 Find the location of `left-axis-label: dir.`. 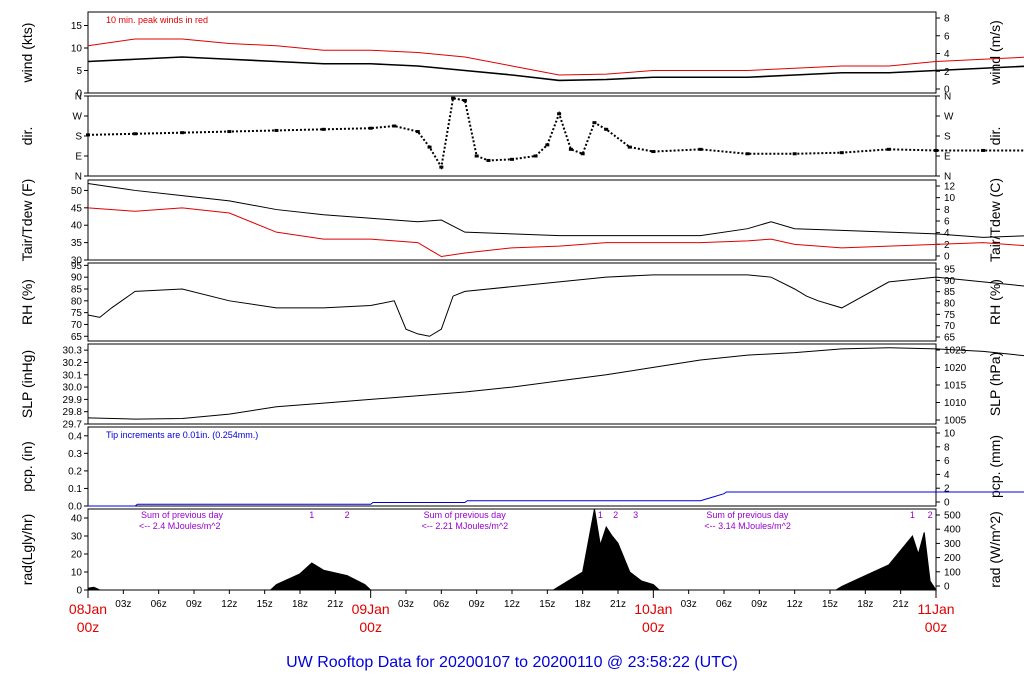

left-axis-label: dir. is located at coordinates (27, 136).